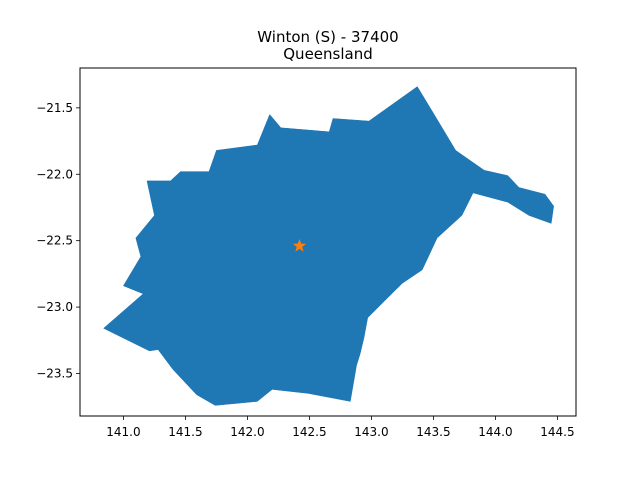  Describe the element at coordinates (123, 432) in the screenshot. I see `x-tick-label: 141.0` at that location.